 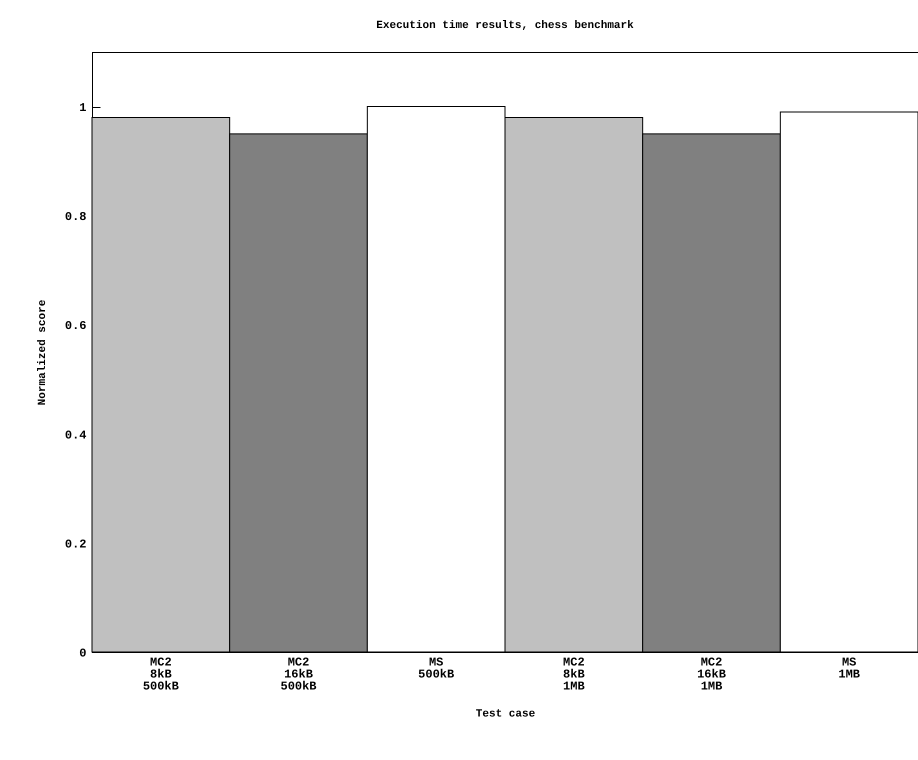 I want to click on x-axis-title: Test case, so click(x=506, y=714).